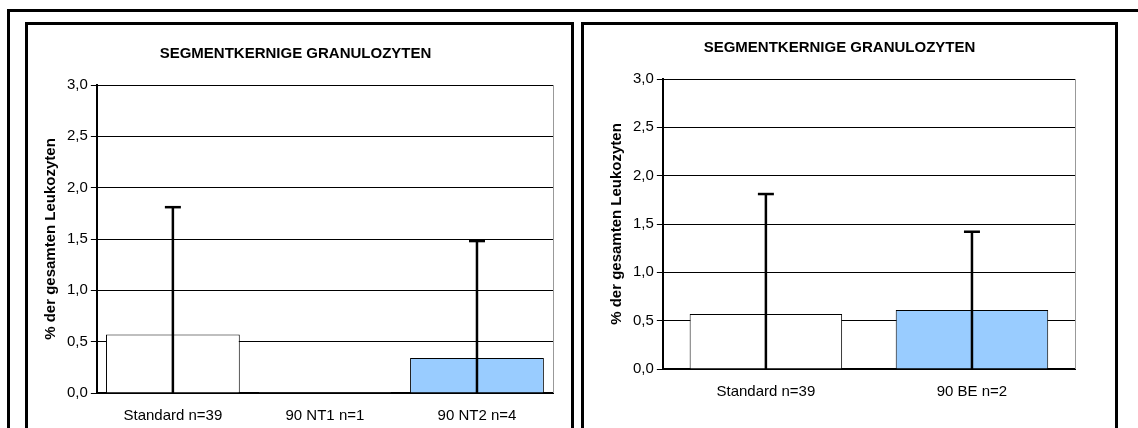 Image resolution: width=1138 pixels, height=428 pixels. What do you see at coordinates (325, 415) in the screenshot?
I see `x-tick-label: 90 NT1 n=1` at bounding box center [325, 415].